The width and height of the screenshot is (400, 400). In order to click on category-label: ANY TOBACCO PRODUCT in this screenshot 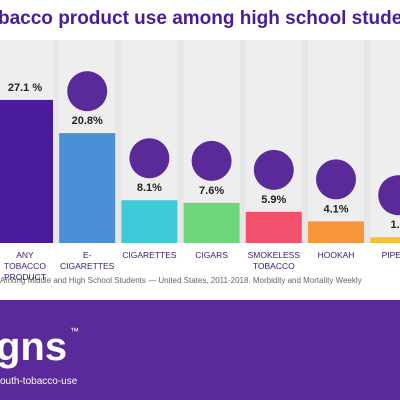, I will do `click(25, 266)`.